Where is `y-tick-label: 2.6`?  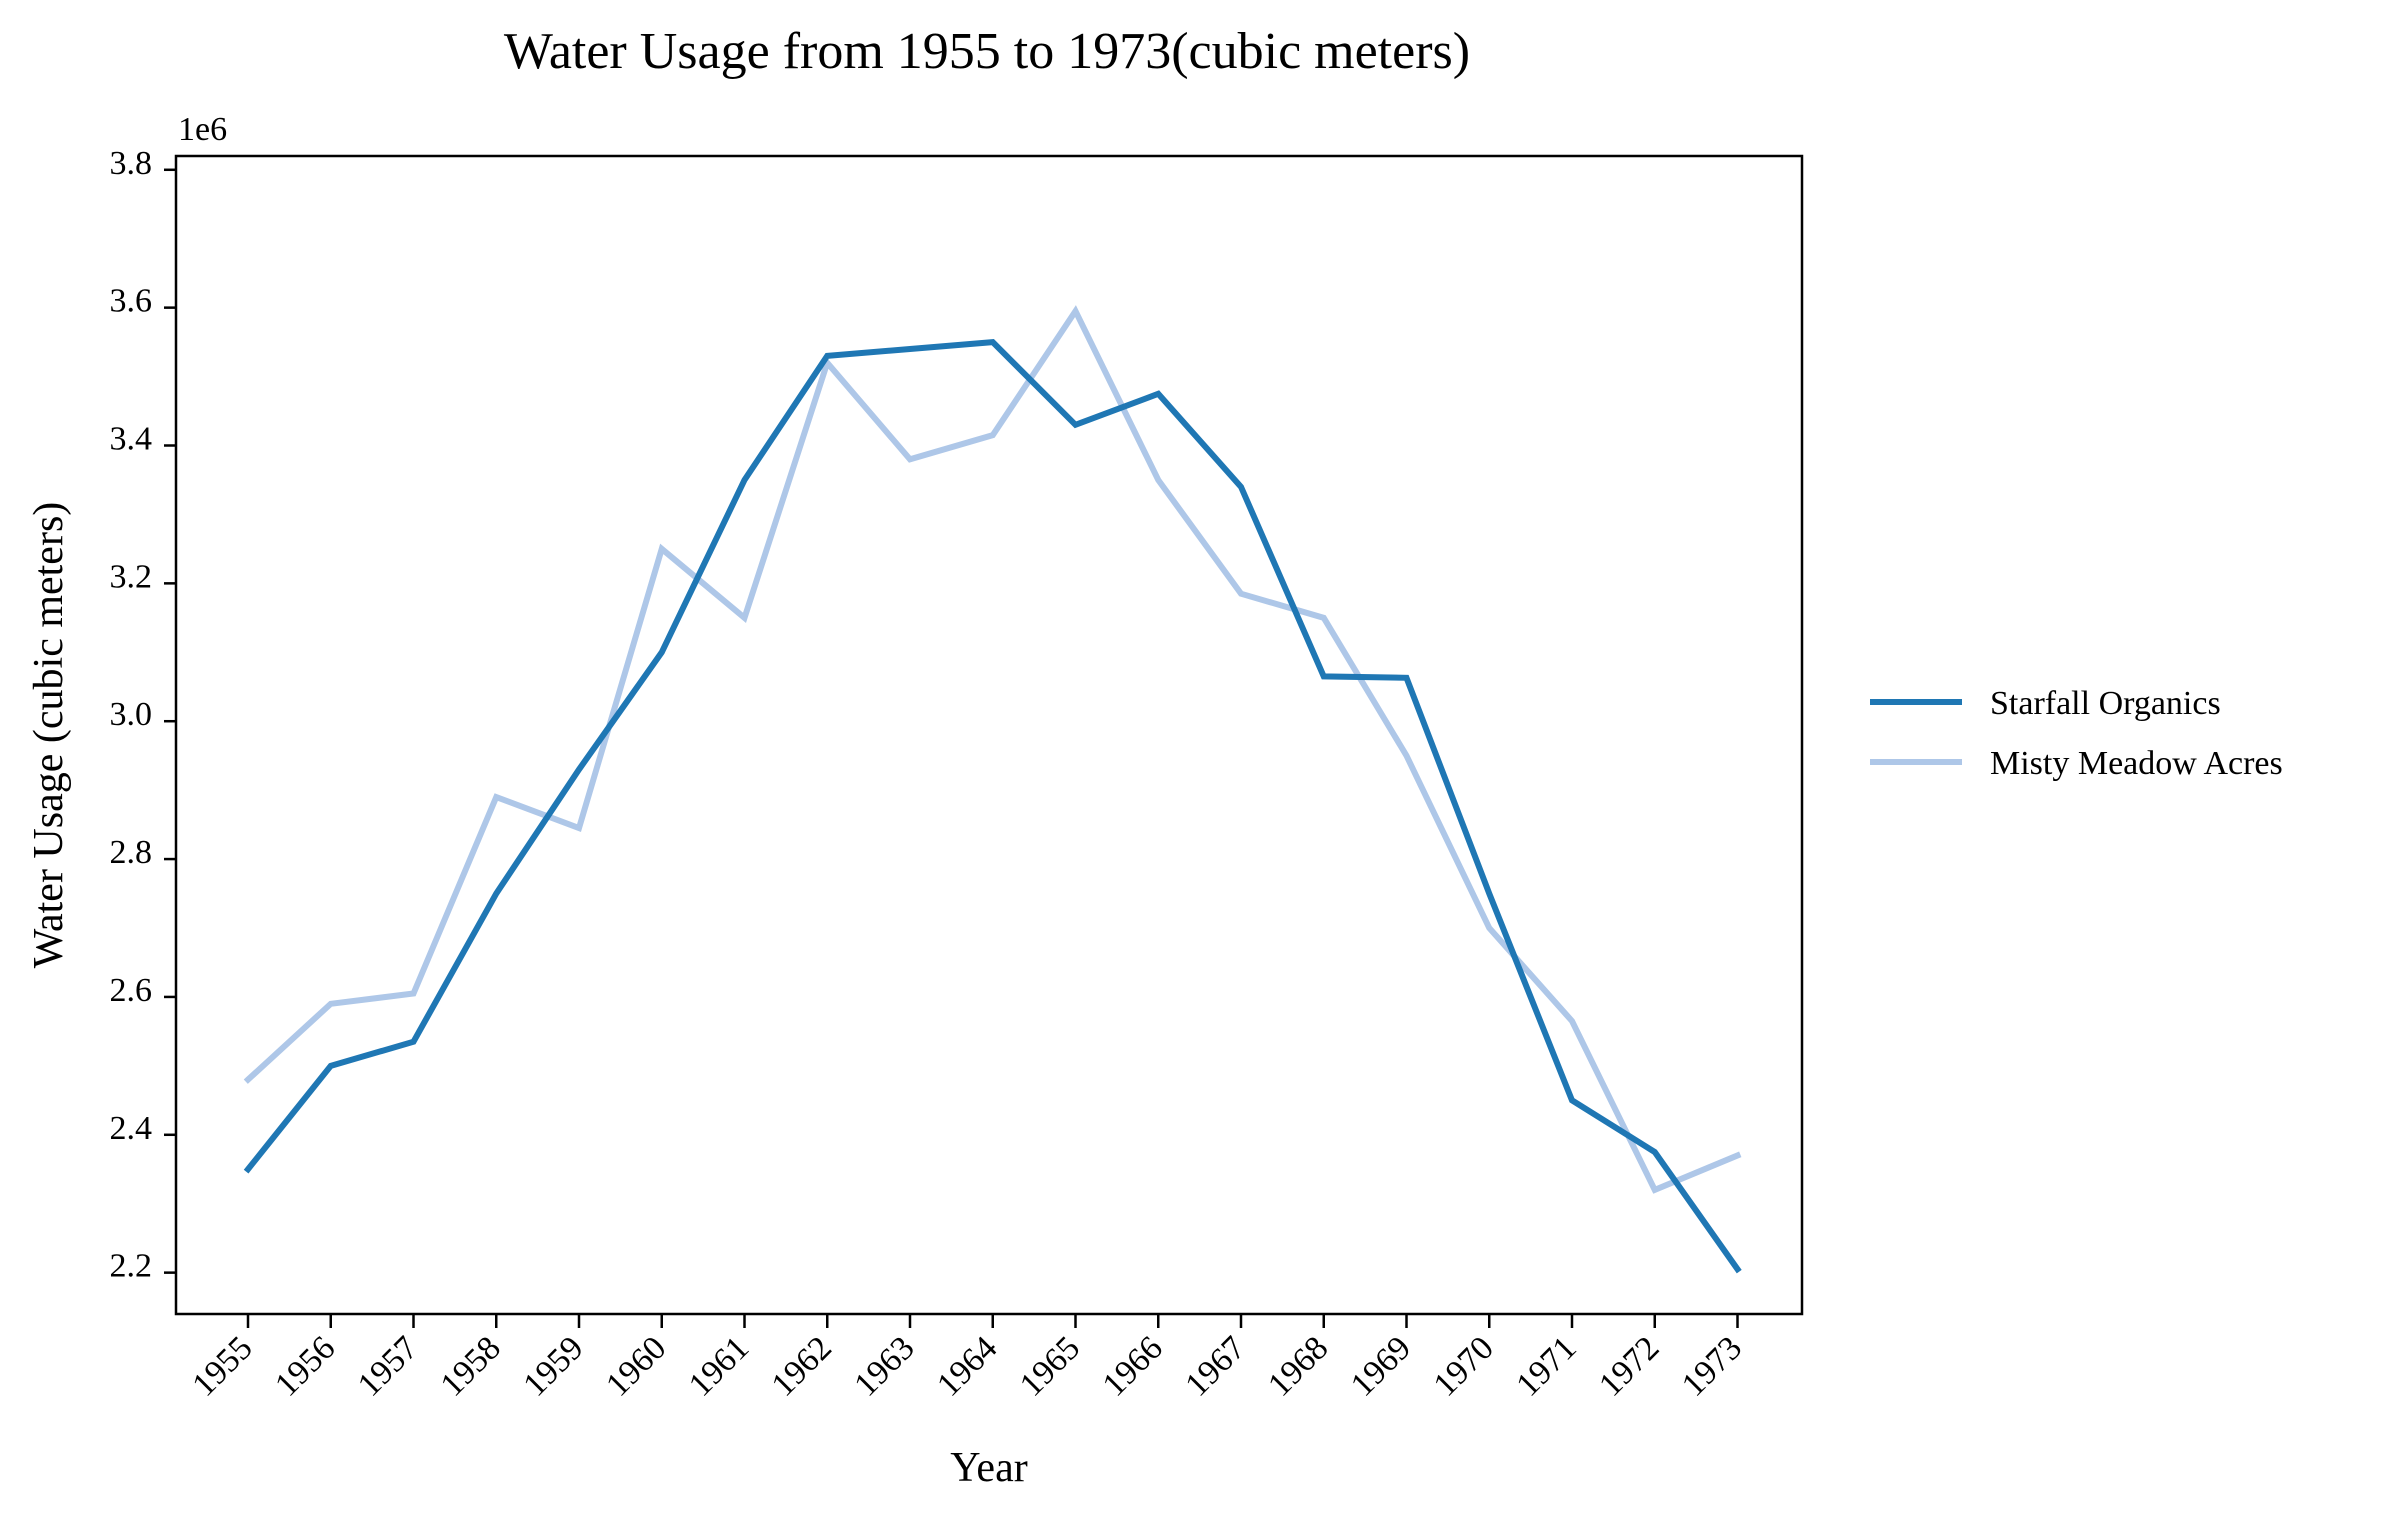
y-tick-label: 2.6 is located at coordinates (131, 990).